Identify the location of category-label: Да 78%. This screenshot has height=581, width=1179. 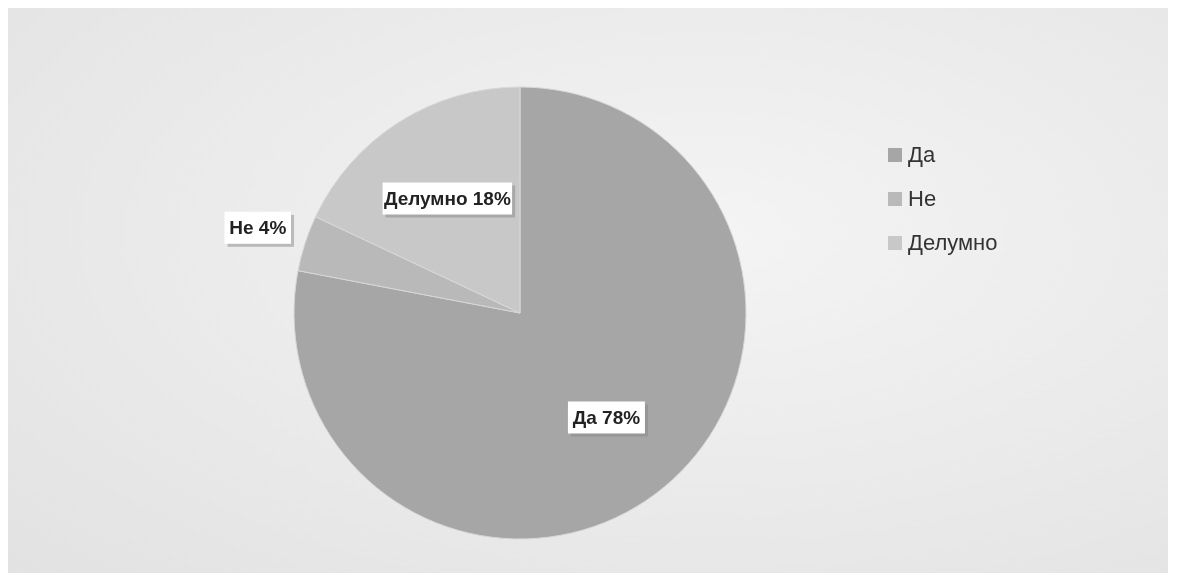
(606, 417).